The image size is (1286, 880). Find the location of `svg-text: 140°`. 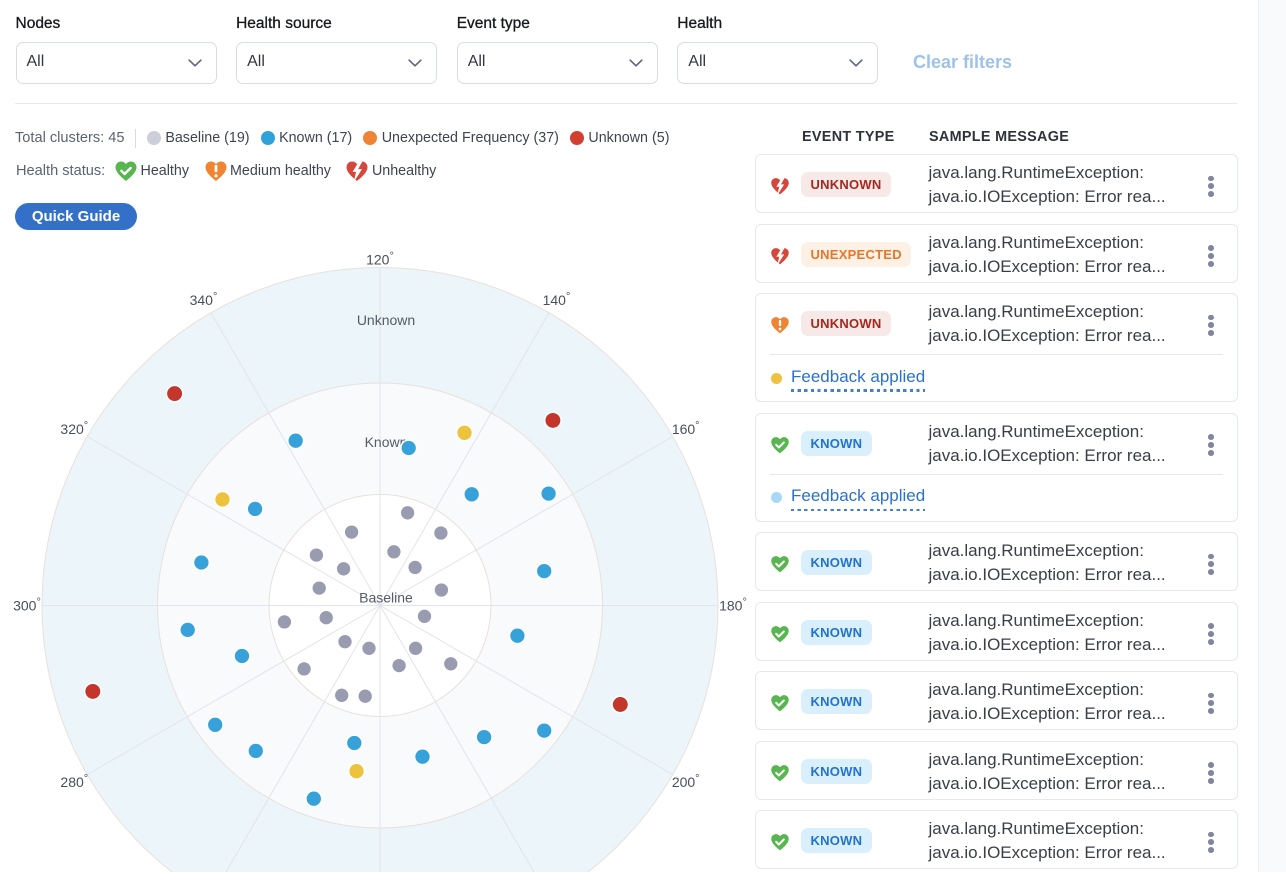

svg-text: 140° is located at coordinates (557, 299).